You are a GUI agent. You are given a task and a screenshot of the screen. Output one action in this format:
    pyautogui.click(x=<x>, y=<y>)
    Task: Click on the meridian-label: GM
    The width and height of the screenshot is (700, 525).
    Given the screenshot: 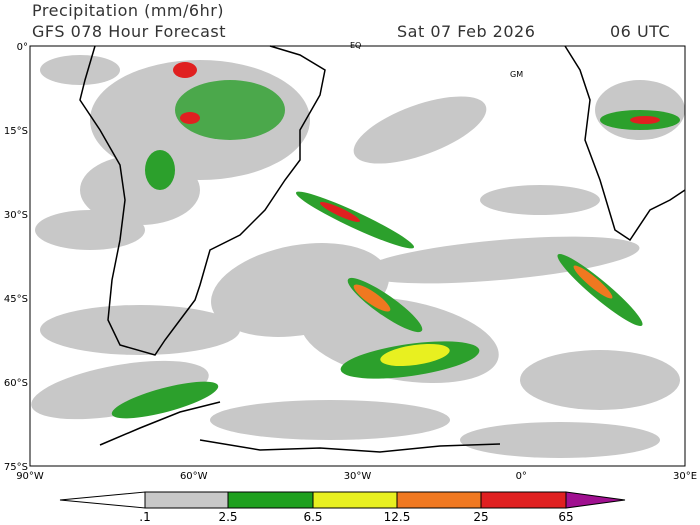 What is the action you would take?
    pyautogui.click(x=516, y=74)
    